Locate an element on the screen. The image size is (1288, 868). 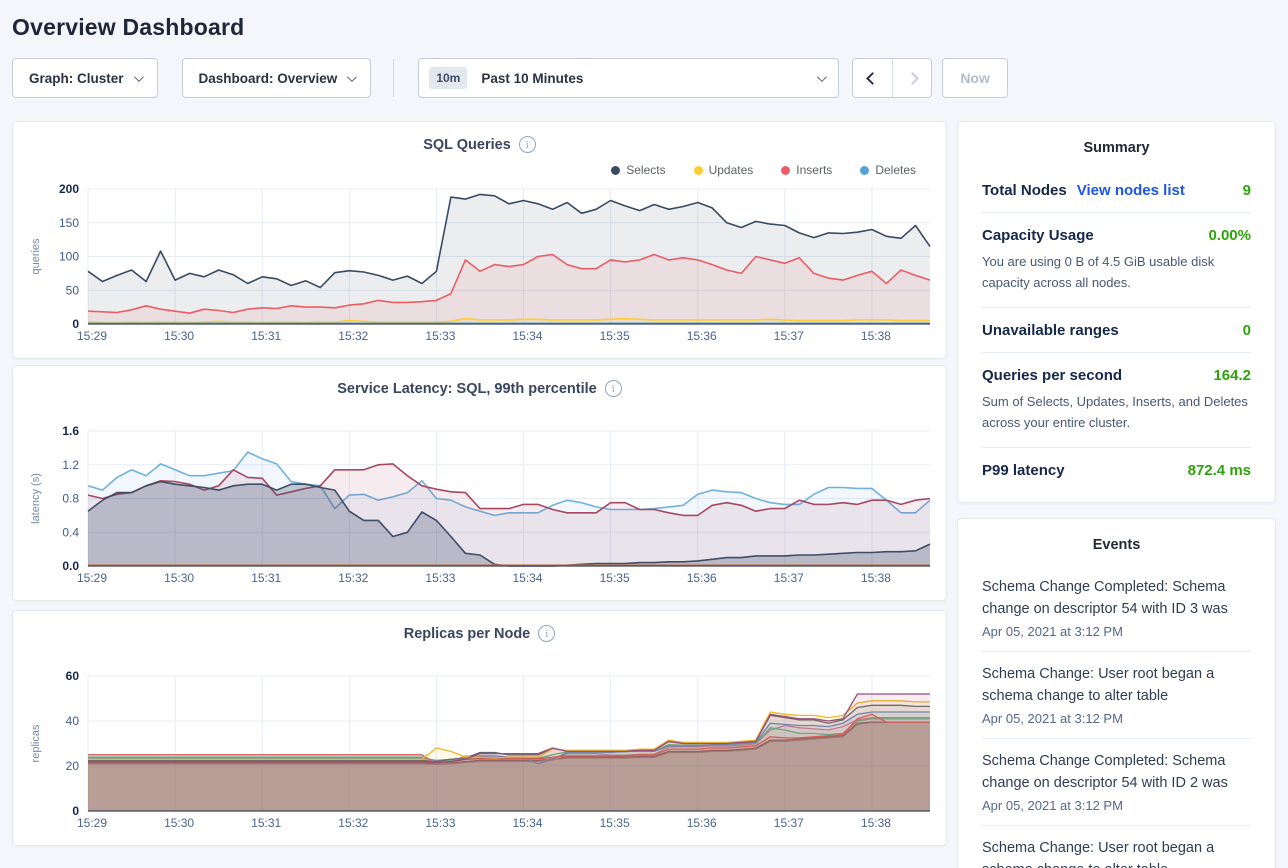
summary-row-unavailable-ranges: Unavailable ranges 0 is located at coordinates (1116, 329).